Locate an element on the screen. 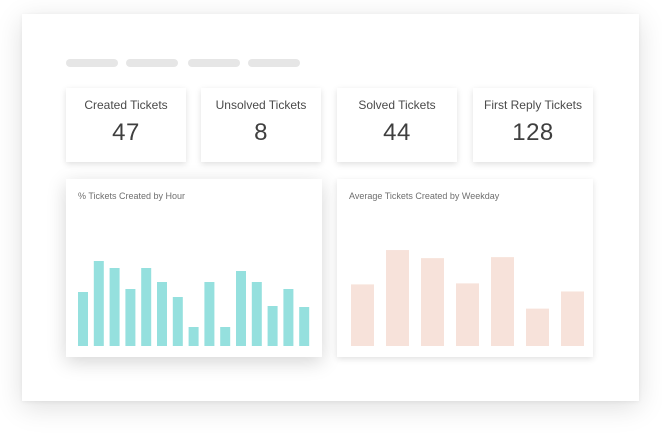 This screenshot has height=440, width=662. stat-card-first-reply: First Reply Tickets 128 is located at coordinates (533, 125).